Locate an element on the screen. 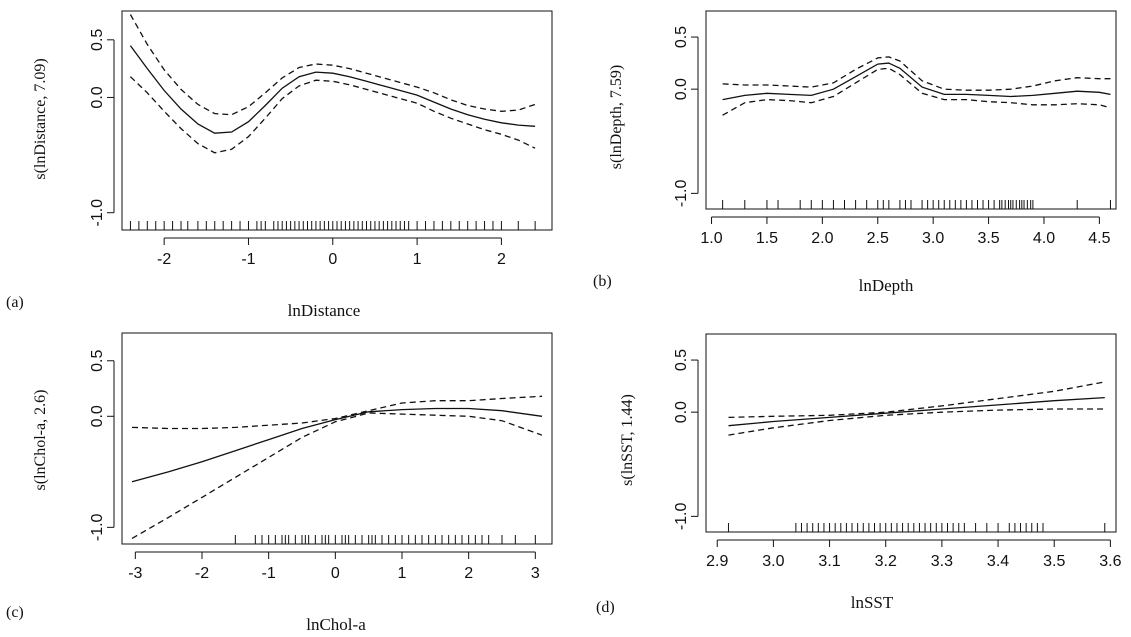 The image size is (1131, 637). x-tick-label: 3.1 is located at coordinates (829, 561).